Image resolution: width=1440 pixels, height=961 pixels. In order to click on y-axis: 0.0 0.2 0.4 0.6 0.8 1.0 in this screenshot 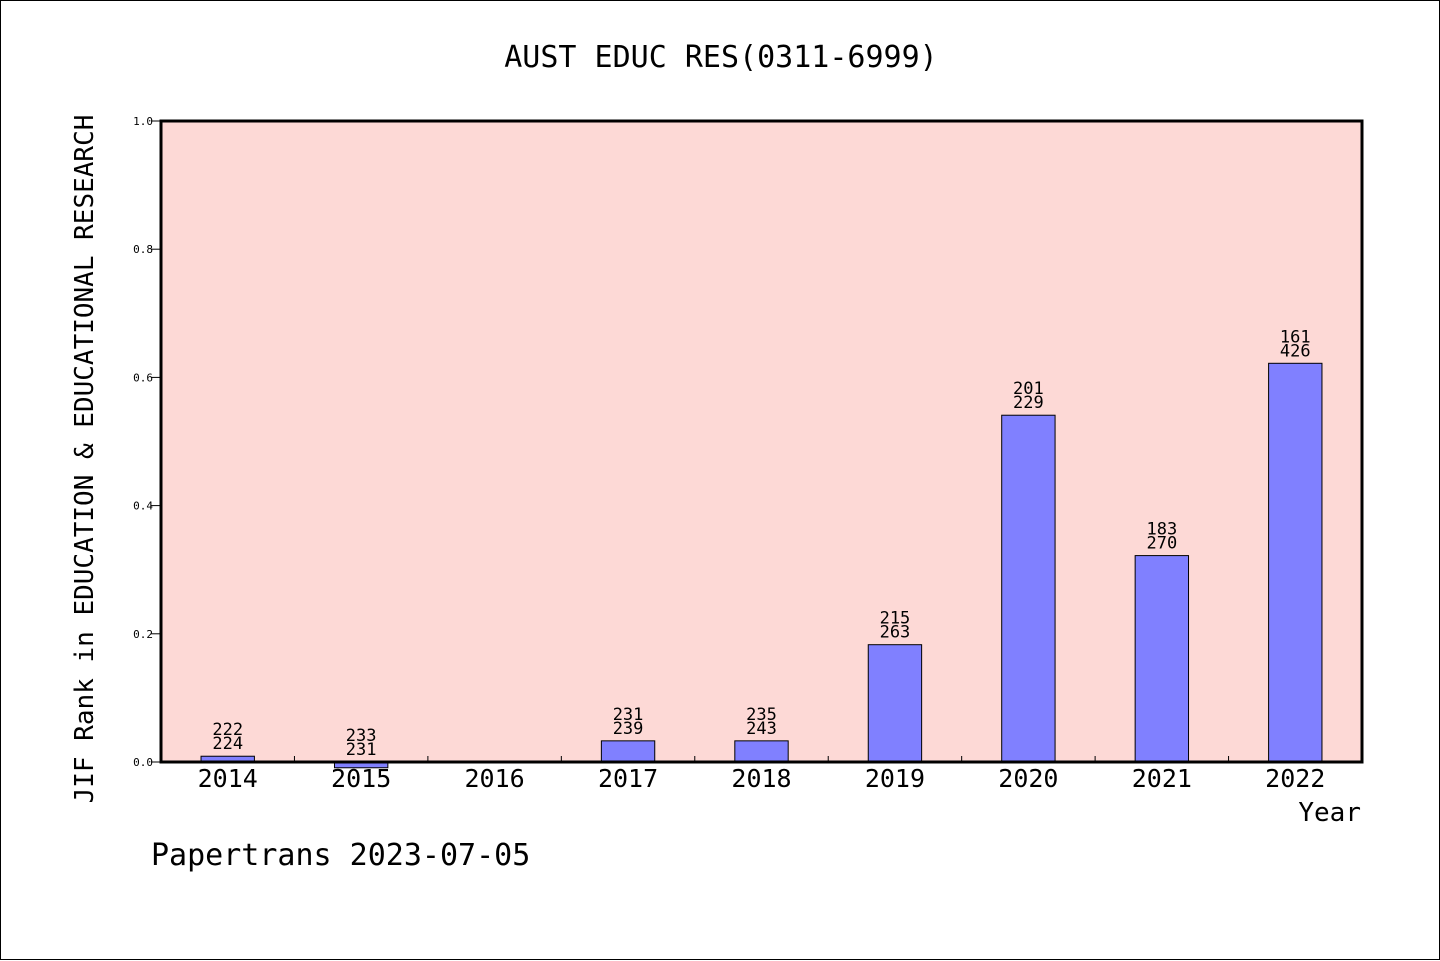, I will do `click(147, 442)`.